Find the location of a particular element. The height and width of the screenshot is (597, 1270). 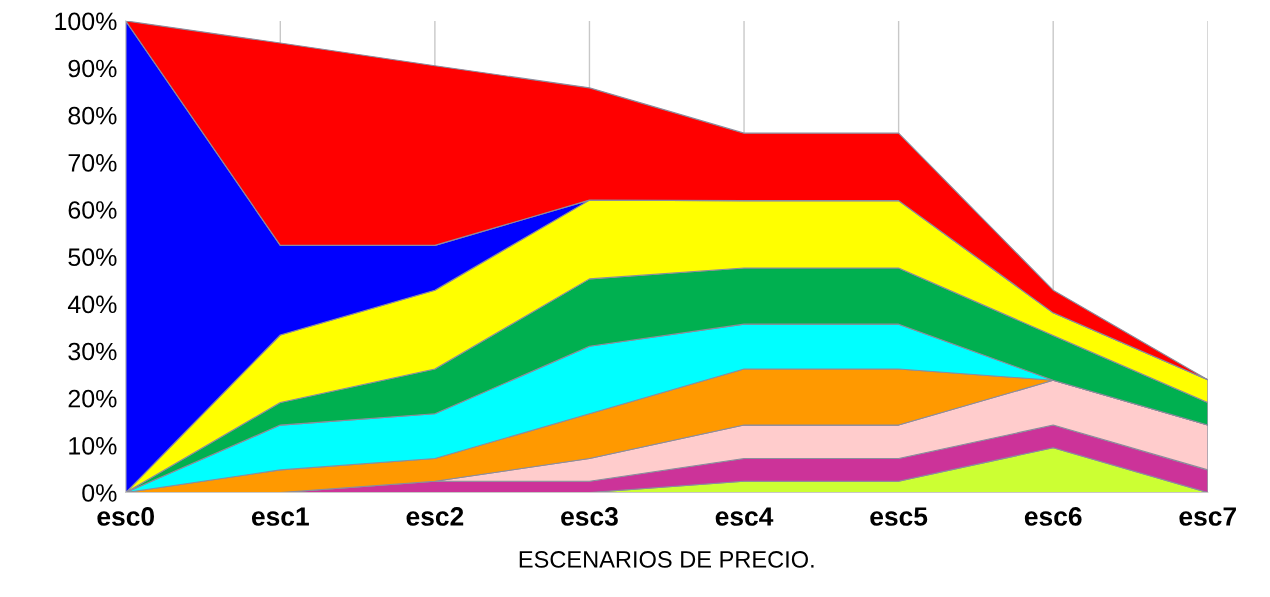

y-tick-label: 60% is located at coordinates (92, 210).